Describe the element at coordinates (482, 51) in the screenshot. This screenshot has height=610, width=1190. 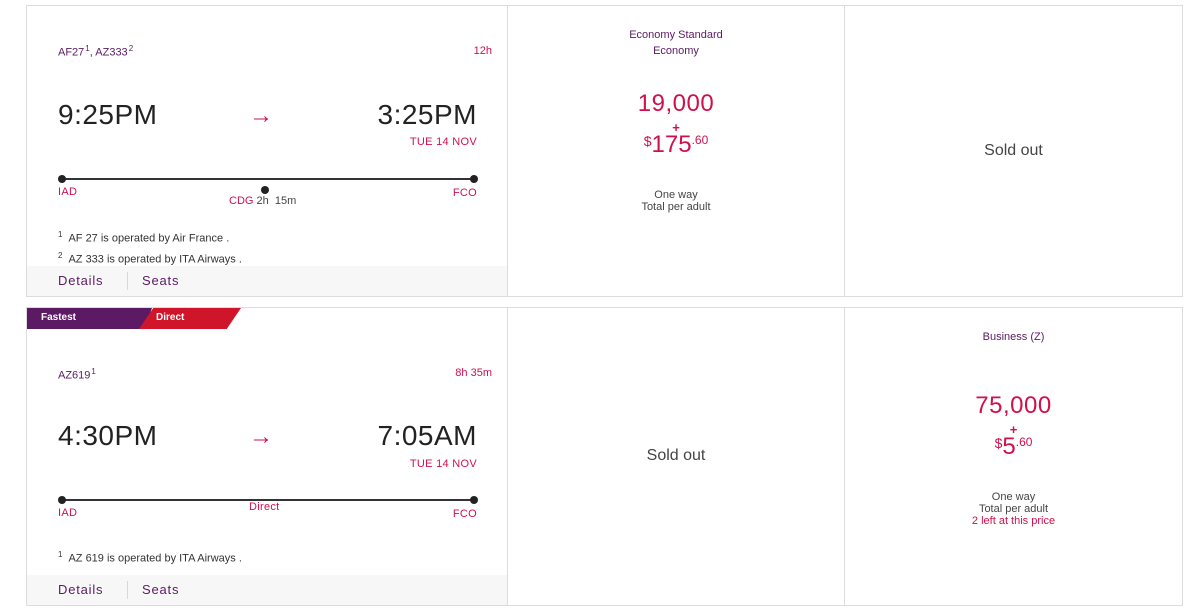
I see `flight-duration: 12h` at that location.